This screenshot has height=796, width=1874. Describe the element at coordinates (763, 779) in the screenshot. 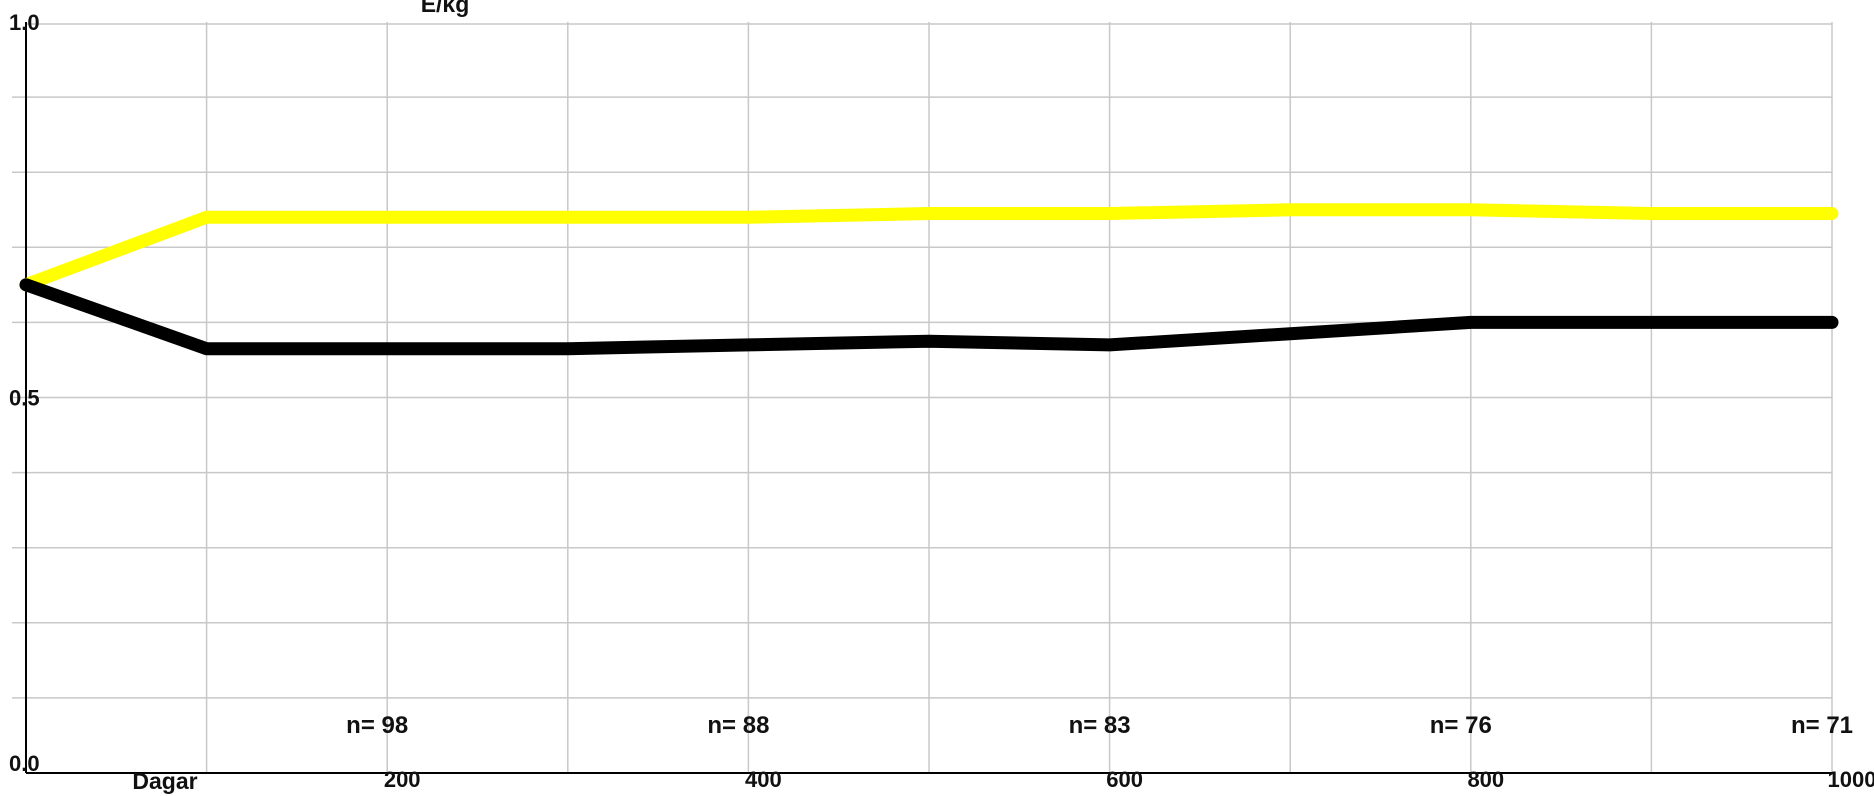

I see `x-tick-label: 400` at that location.